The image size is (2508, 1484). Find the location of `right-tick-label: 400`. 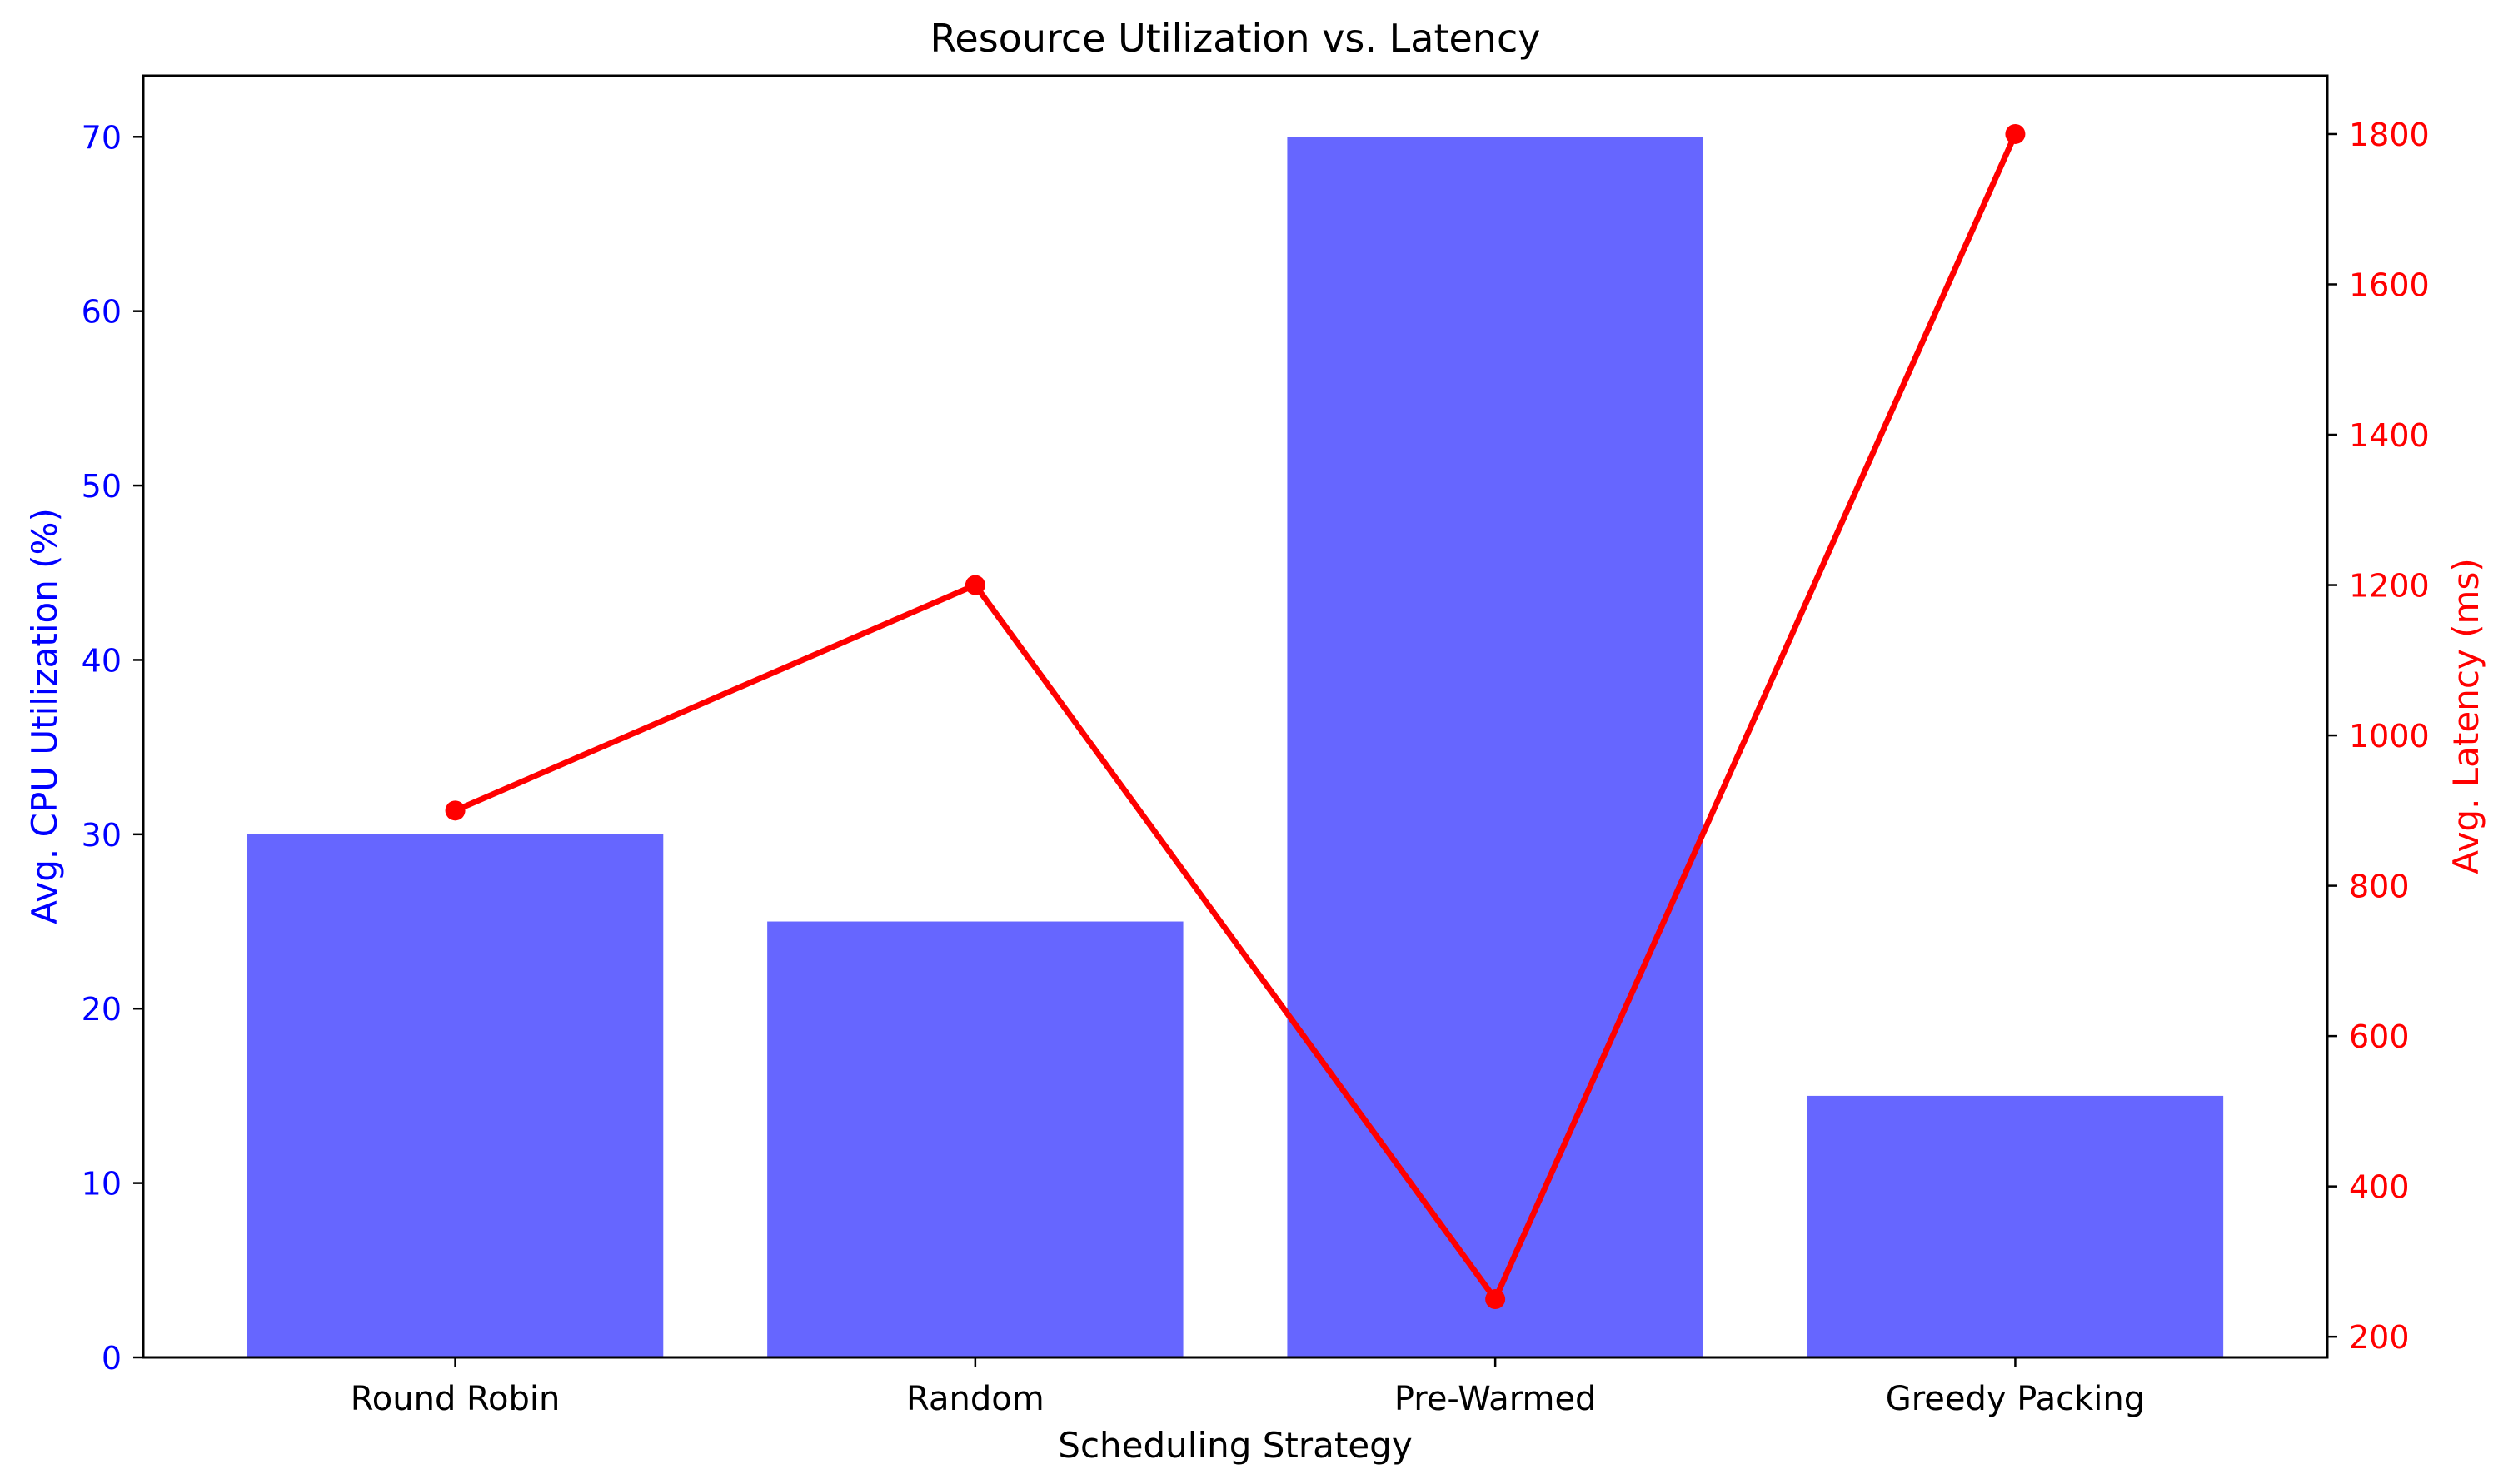

right-tick-label: 400 is located at coordinates (2379, 1187).